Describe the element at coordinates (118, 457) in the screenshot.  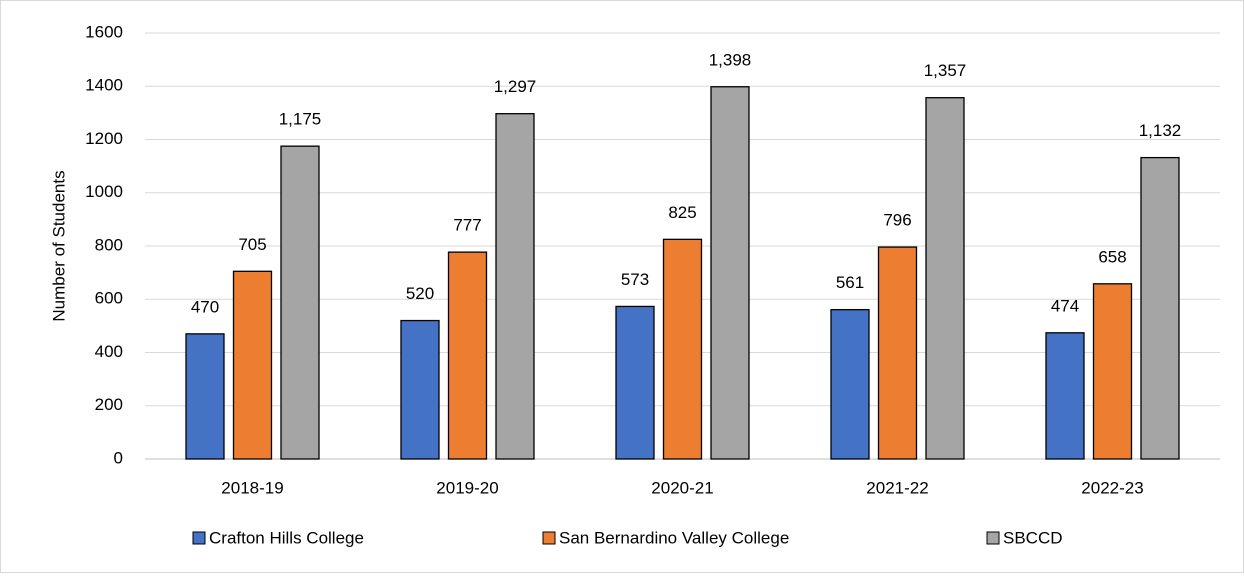
I see `y-tick-label: 0` at that location.